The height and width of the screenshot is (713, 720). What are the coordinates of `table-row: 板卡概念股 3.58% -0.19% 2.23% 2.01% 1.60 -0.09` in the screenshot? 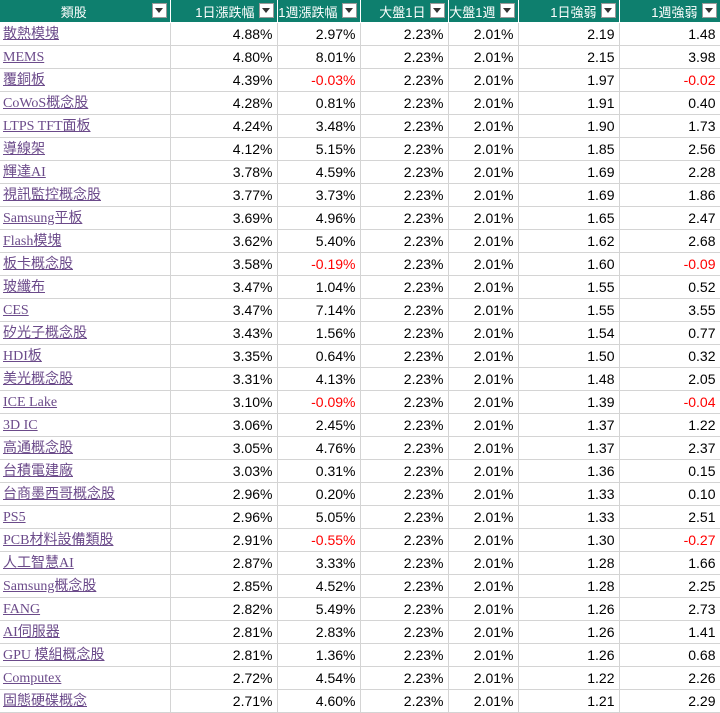 It's located at (360, 264).